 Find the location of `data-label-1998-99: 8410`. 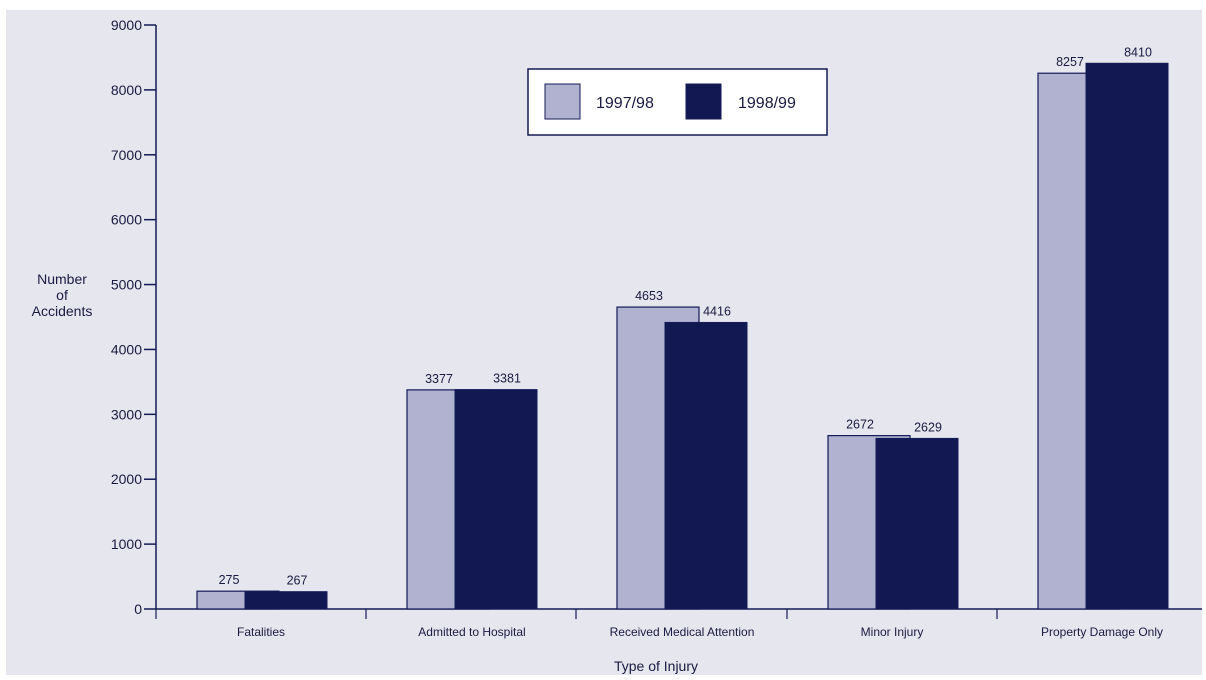

data-label-1998-99: 8410 is located at coordinates (1138, 52).